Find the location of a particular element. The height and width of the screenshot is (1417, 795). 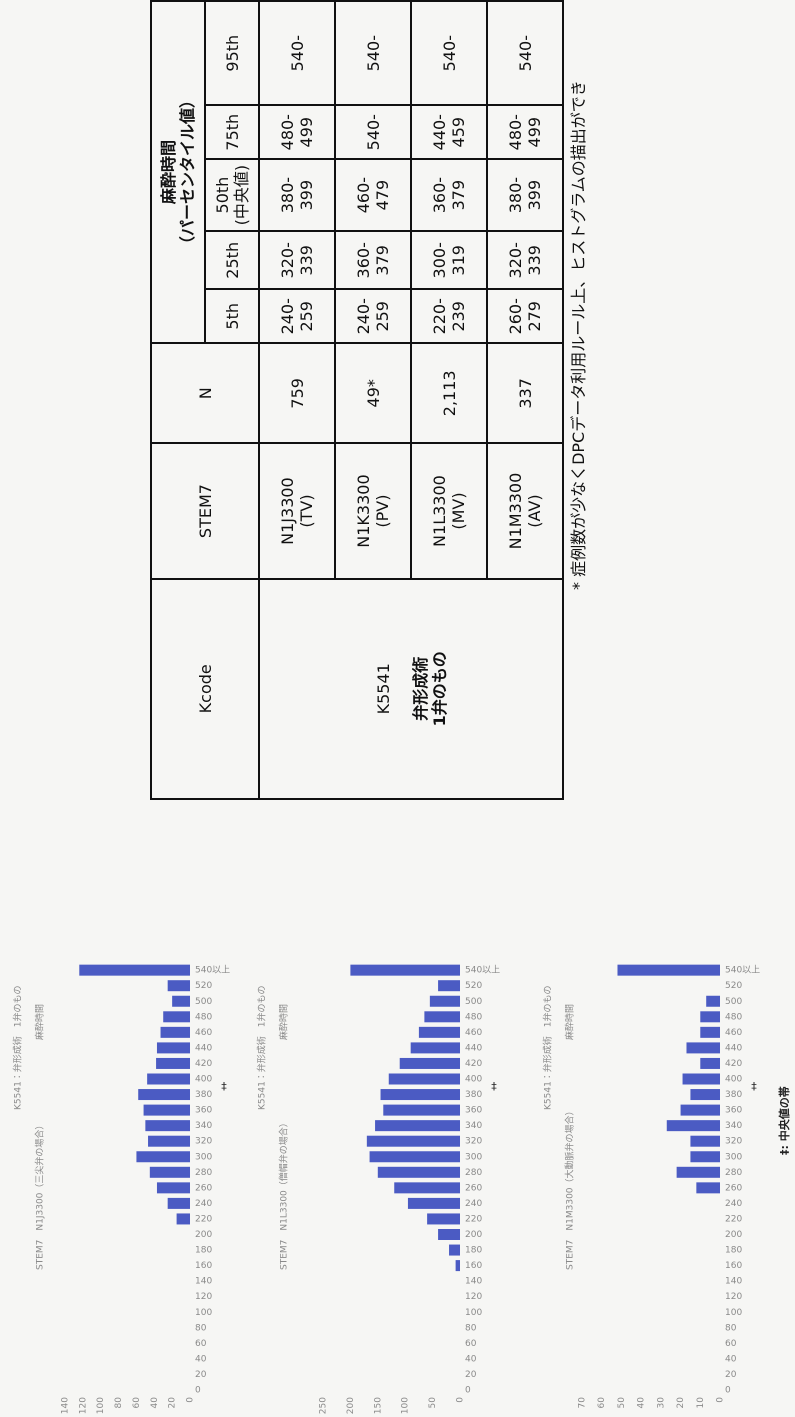

table-cell: 2,113 is located at coordinates (449, 393).